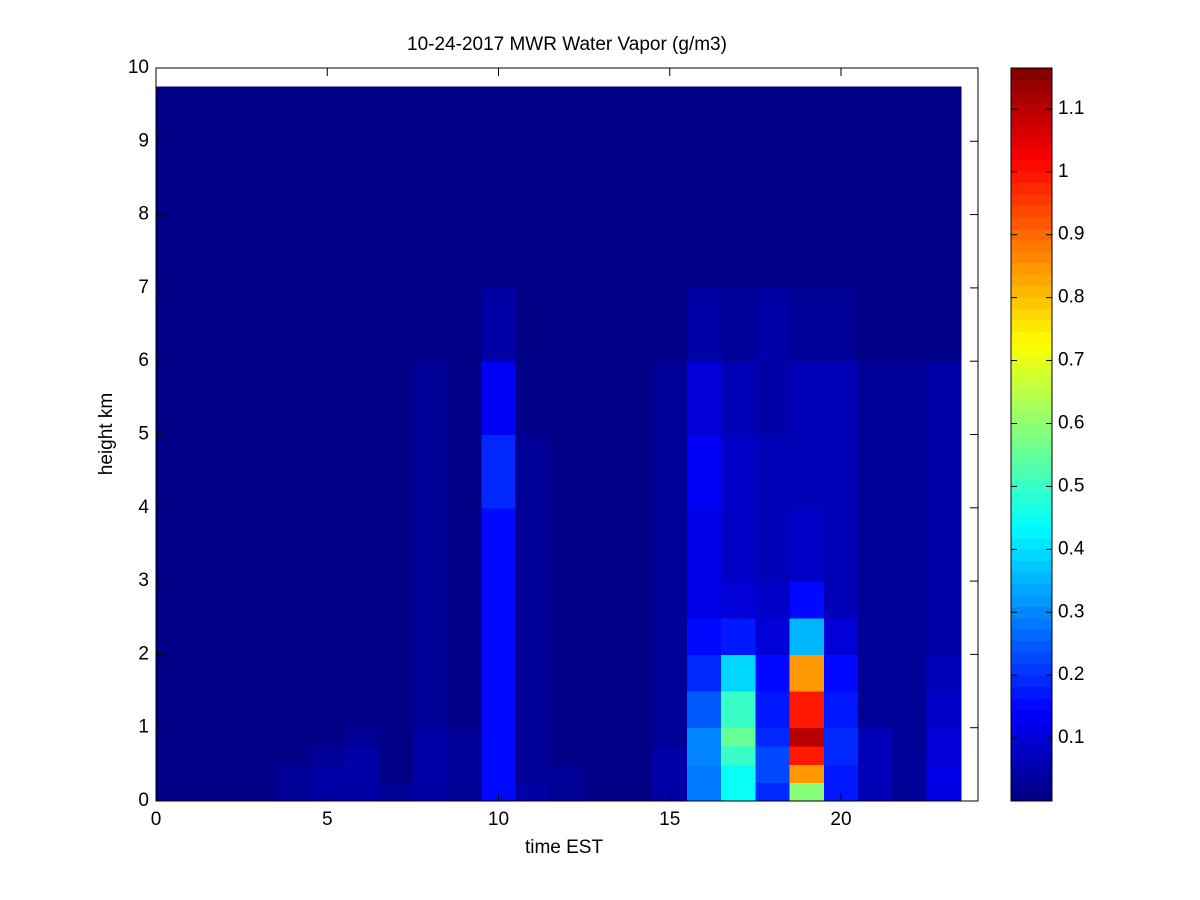  Describe the element at coordinates (840, 819) in the screenshot. I see `x-tick-label: 20` at that location.